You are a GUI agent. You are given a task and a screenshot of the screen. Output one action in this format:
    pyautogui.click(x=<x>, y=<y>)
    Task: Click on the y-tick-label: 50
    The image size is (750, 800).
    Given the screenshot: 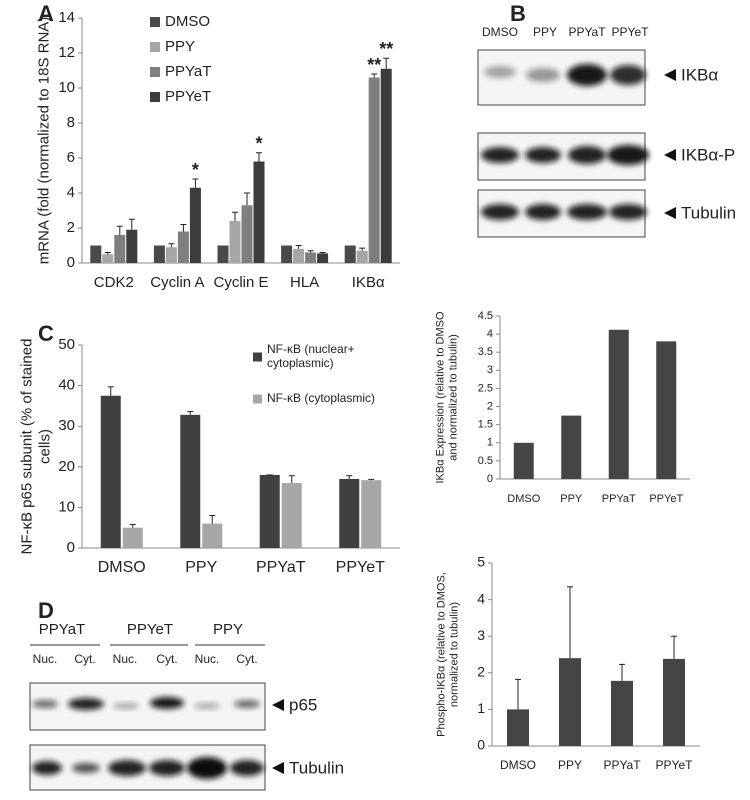 What is the action you would take?
    pyautogui.click(x=66, y=344)
    